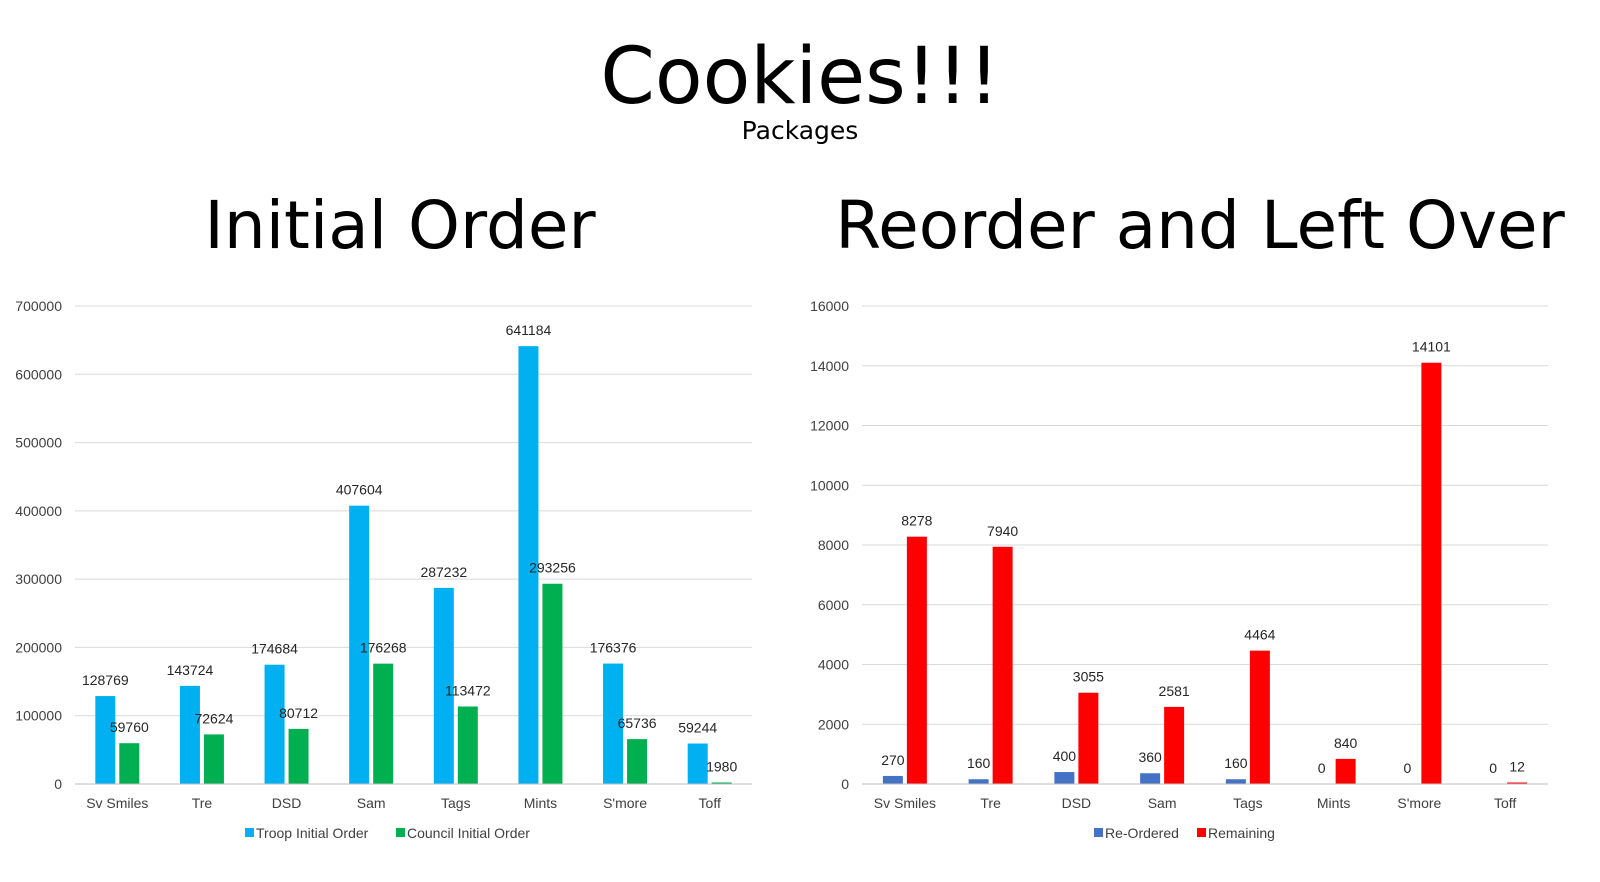 The image size is (1600, 882). I want to click on reorder-y-tick-label: 10000, so click(829, 485).